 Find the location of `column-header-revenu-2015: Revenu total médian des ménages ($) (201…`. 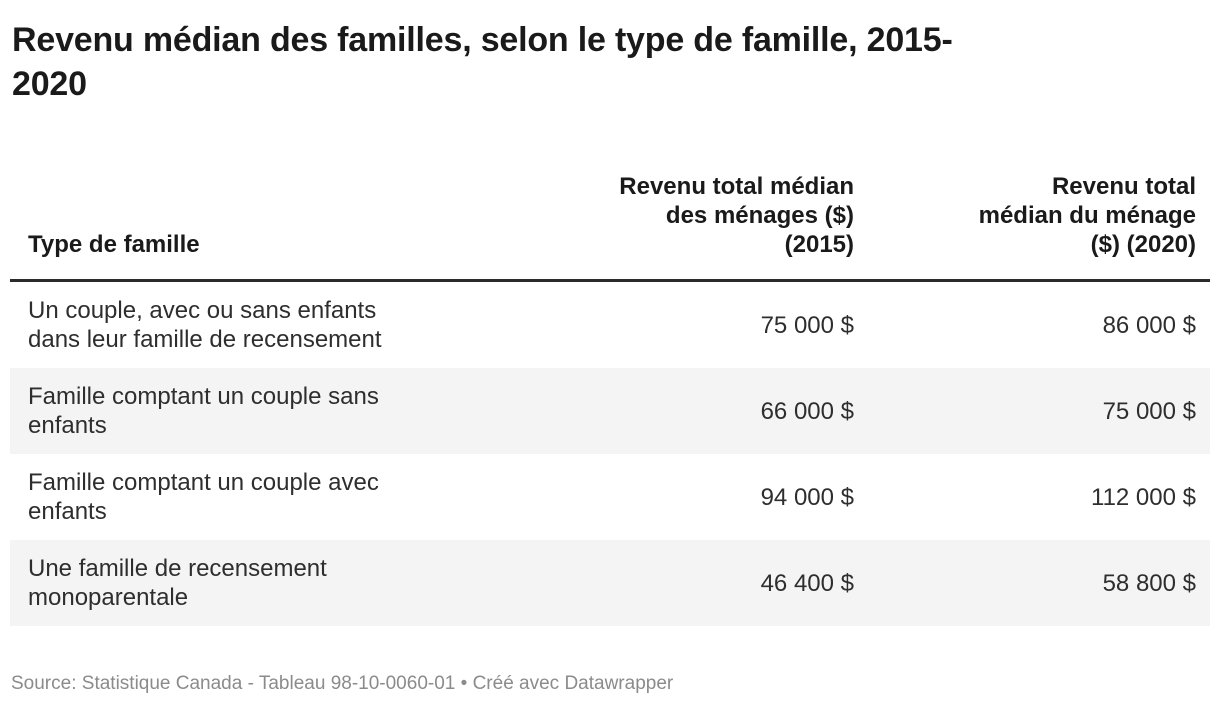

column-header-revenu-2015: Revenu total médian des ménages ($) (201… is located at coordinates (704, 227).